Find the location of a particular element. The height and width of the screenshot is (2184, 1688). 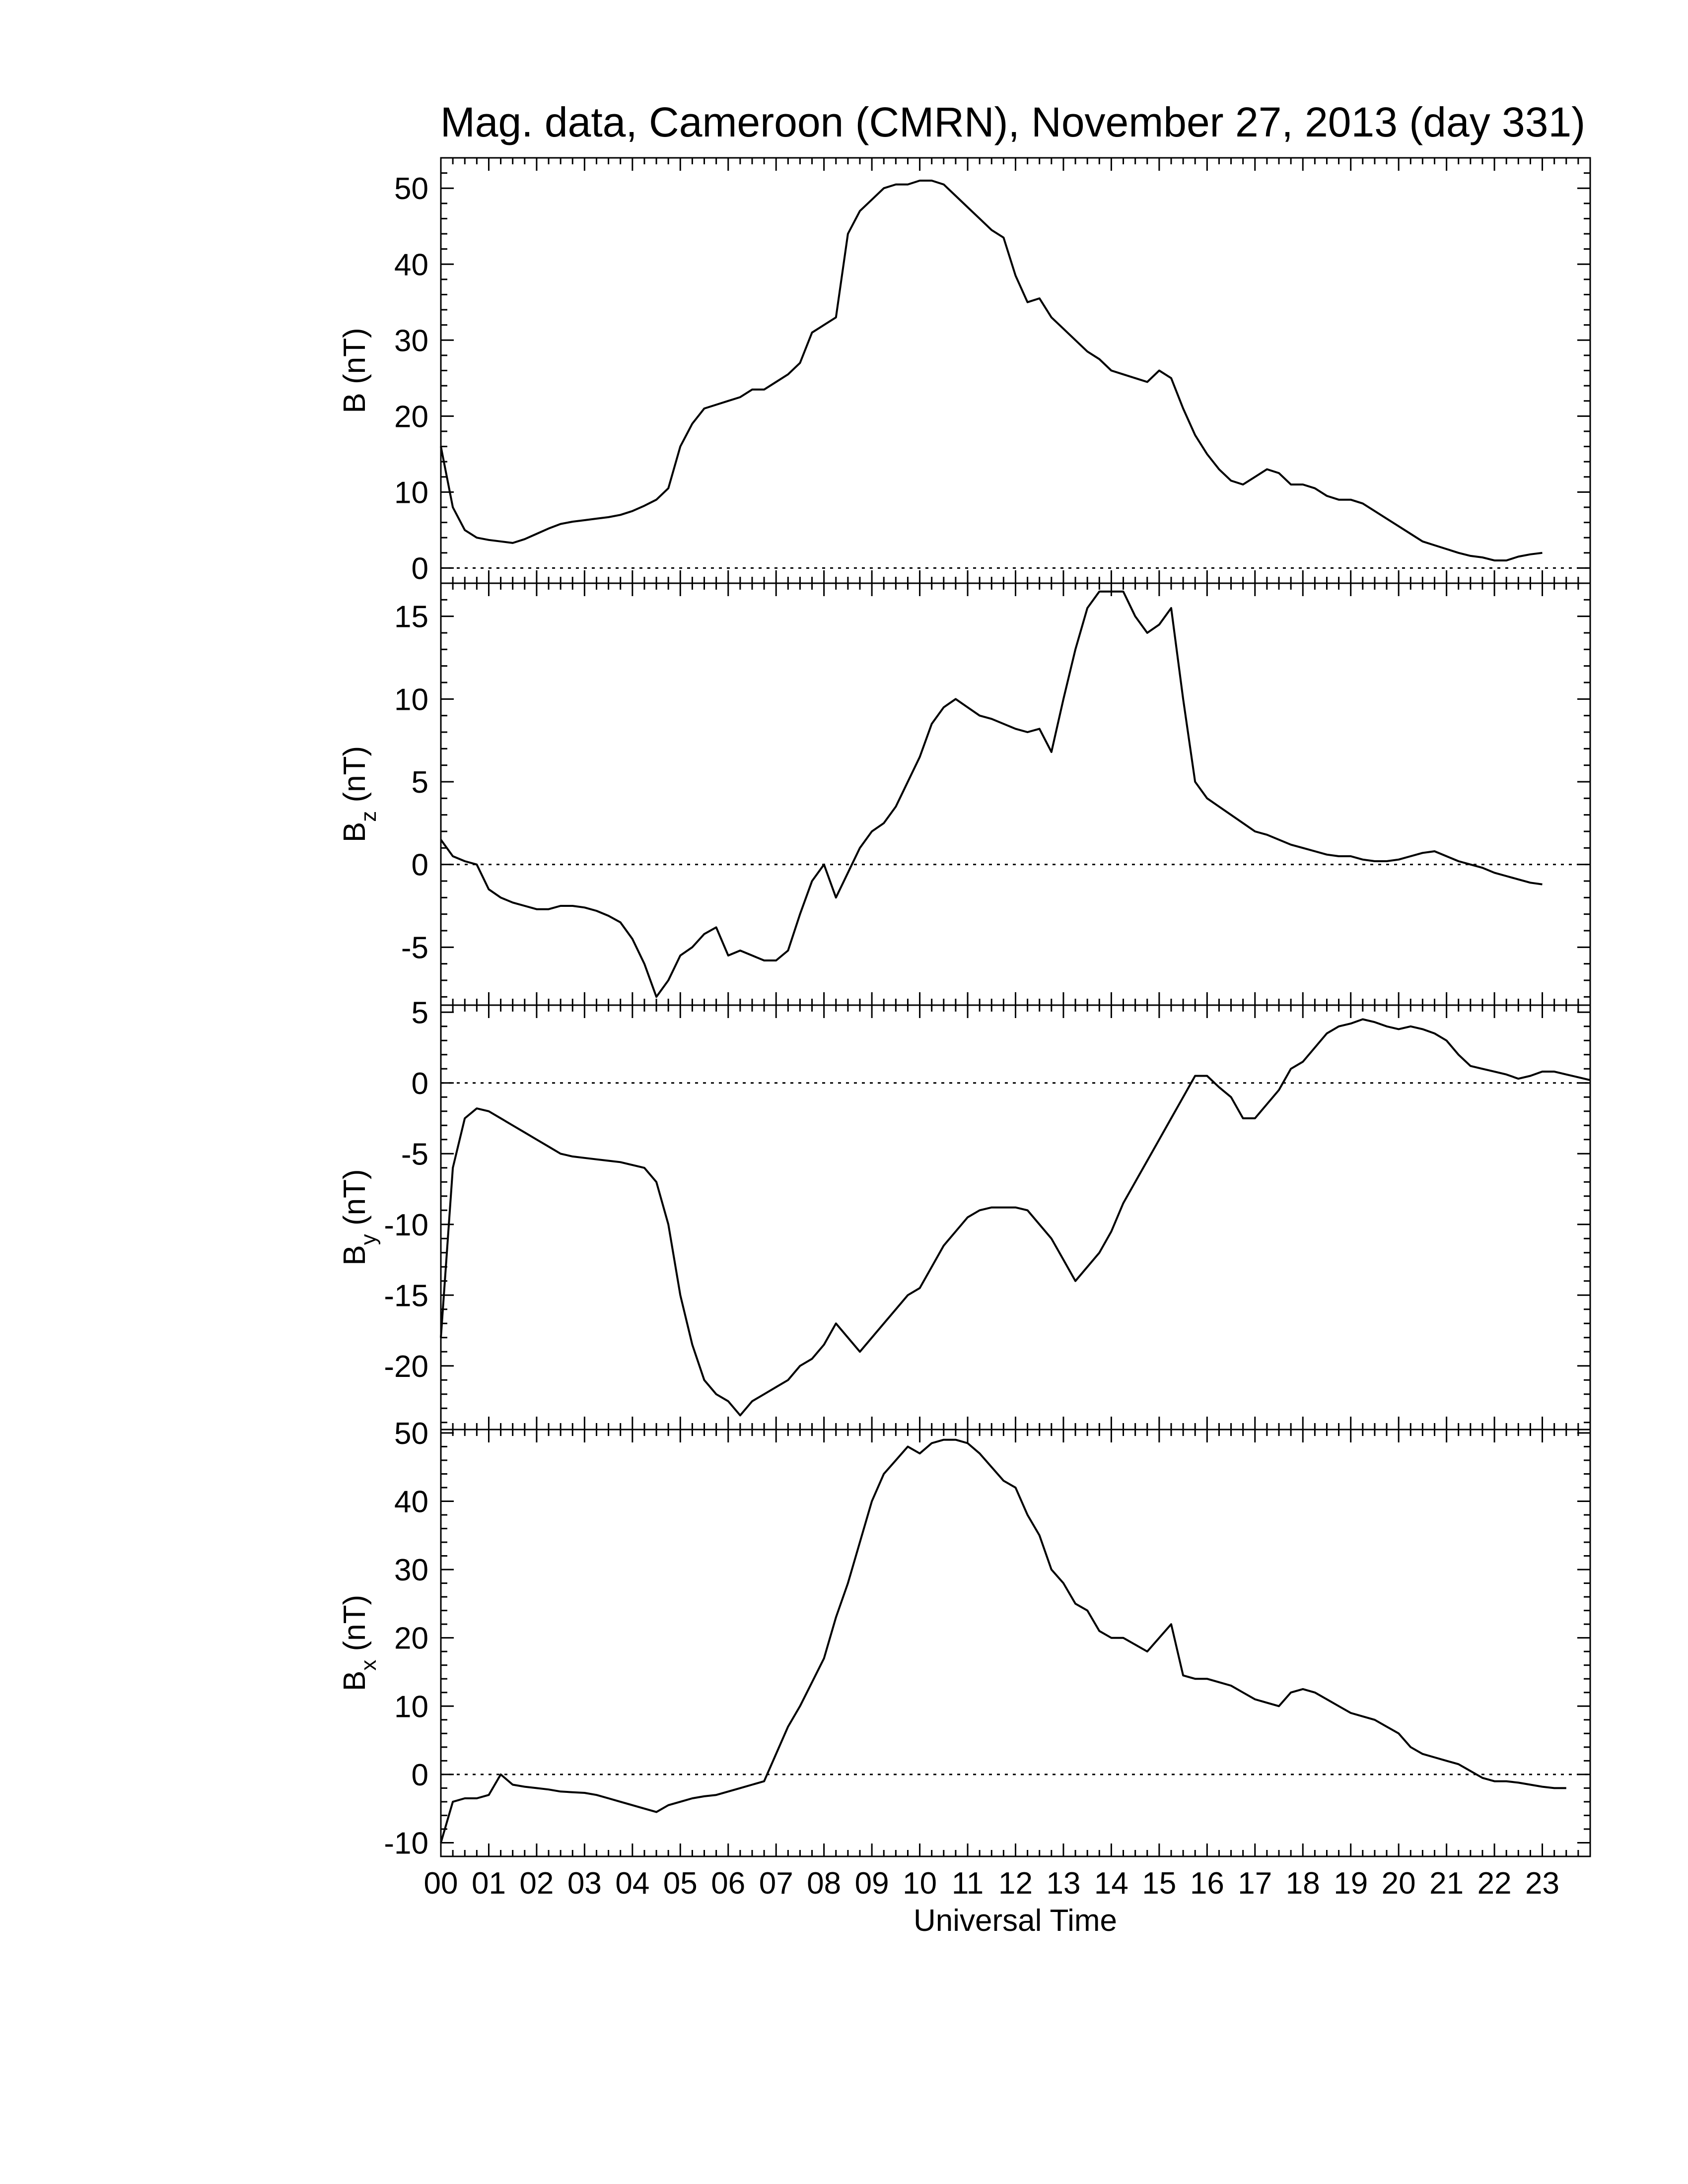

x-tick-label: 09 is located at coordinates (872, 1883).